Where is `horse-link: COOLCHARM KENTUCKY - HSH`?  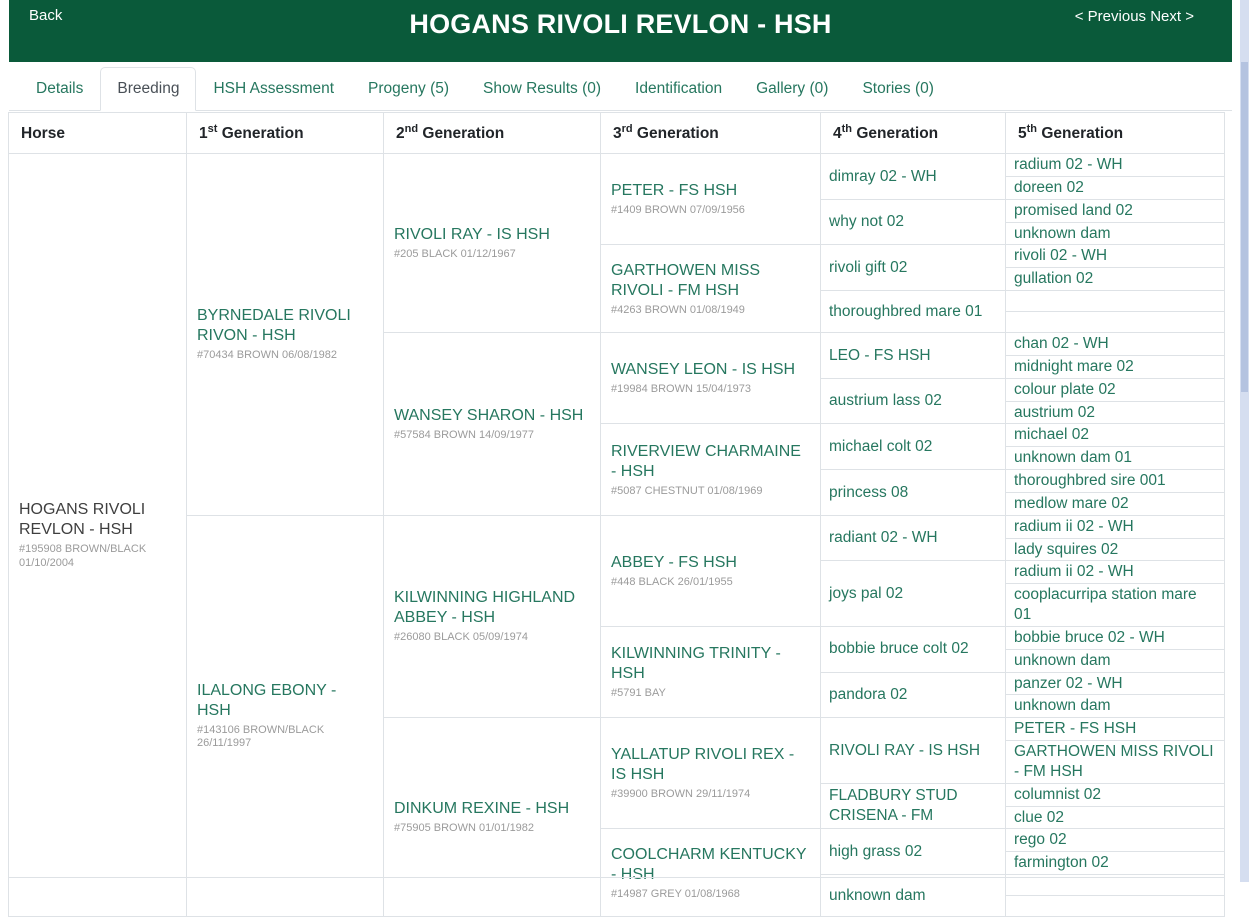
horse-link: COOLCHARM KENTUCKY - HSH is located at coordinates (709, 864).